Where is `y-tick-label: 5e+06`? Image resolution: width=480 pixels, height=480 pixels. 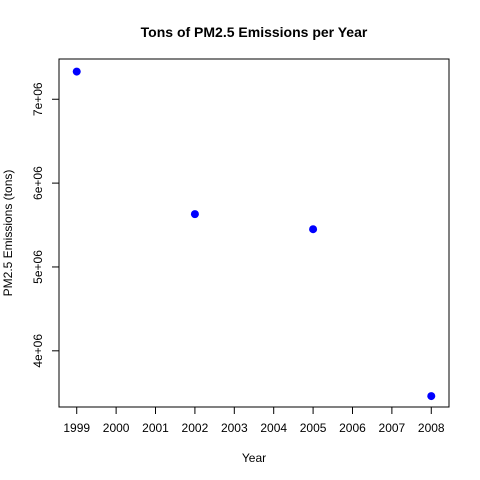
y-tick-label: 5e+06 is located at coordinates (38, 267).